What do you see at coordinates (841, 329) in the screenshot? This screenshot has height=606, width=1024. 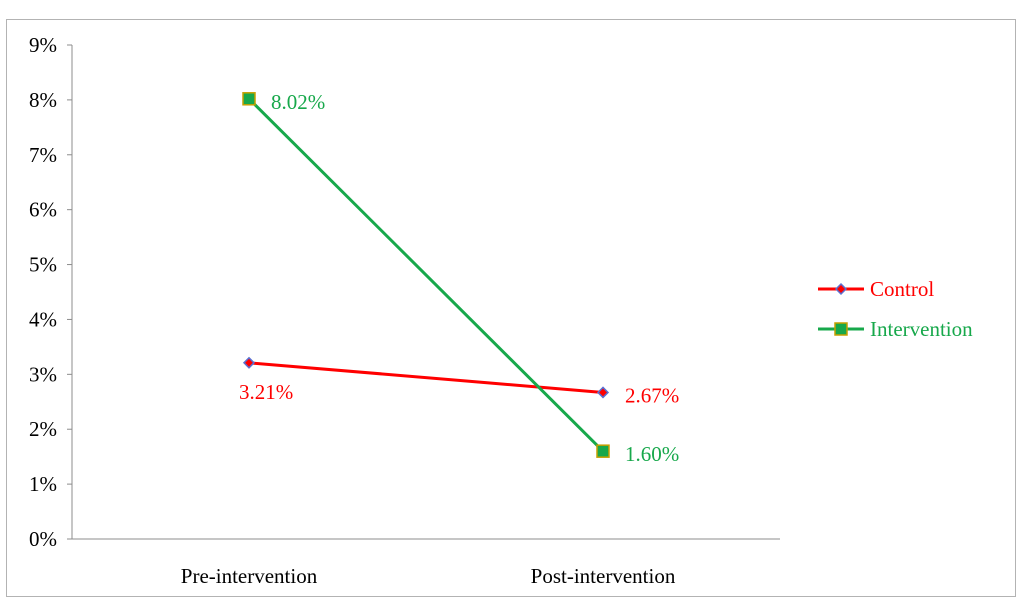 I see `legend-marker-intervention` at bounding box center [841, 329].